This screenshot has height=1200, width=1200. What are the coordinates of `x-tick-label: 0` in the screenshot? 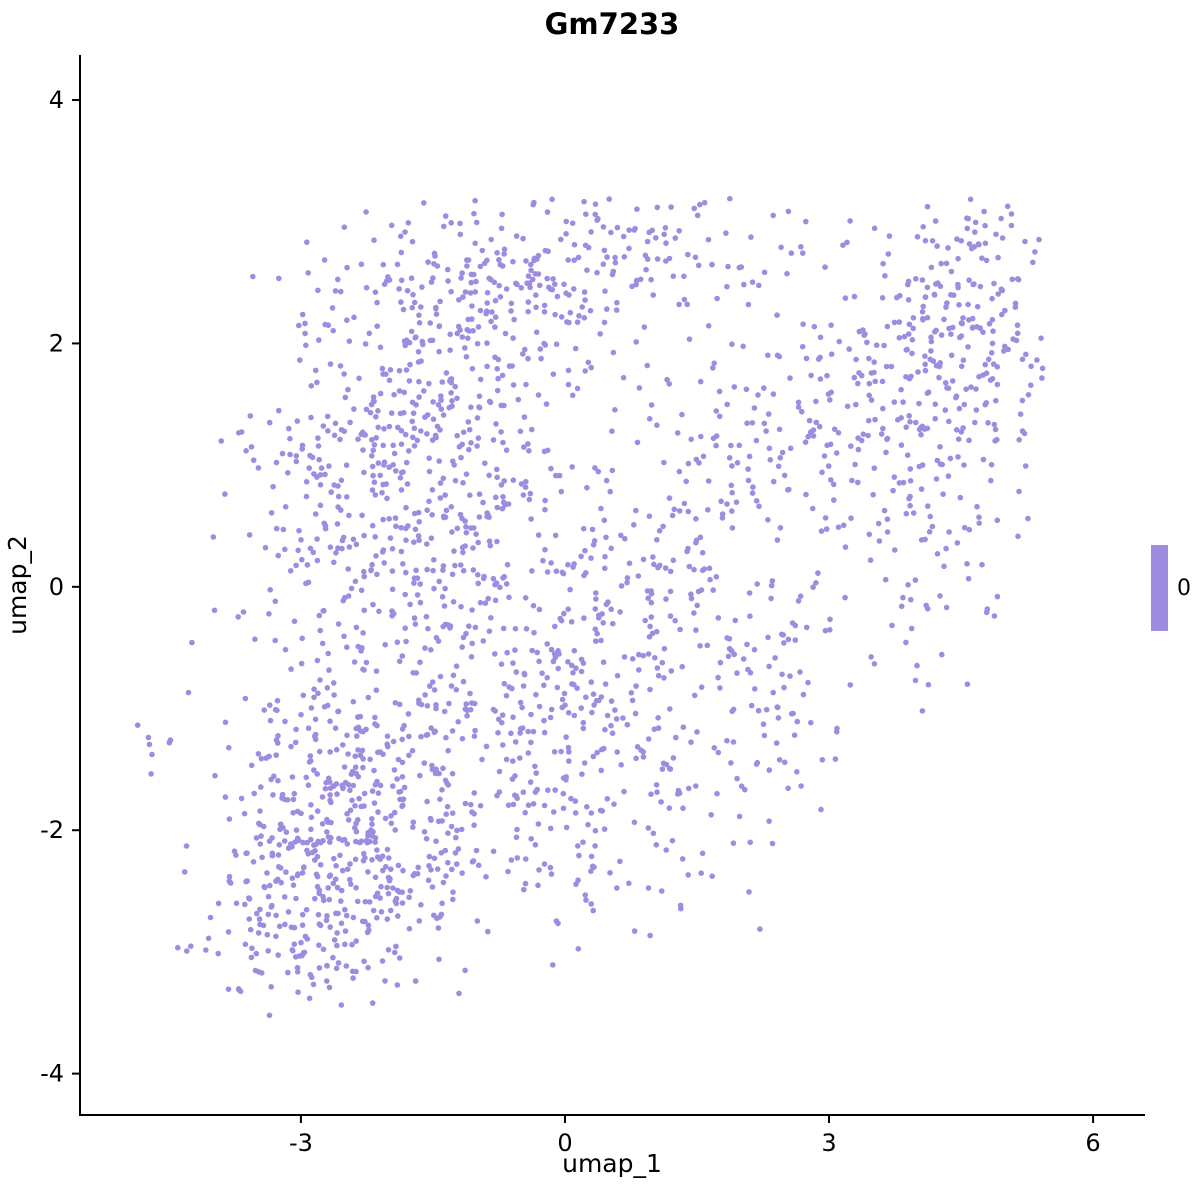 It's located at (564, 1143).